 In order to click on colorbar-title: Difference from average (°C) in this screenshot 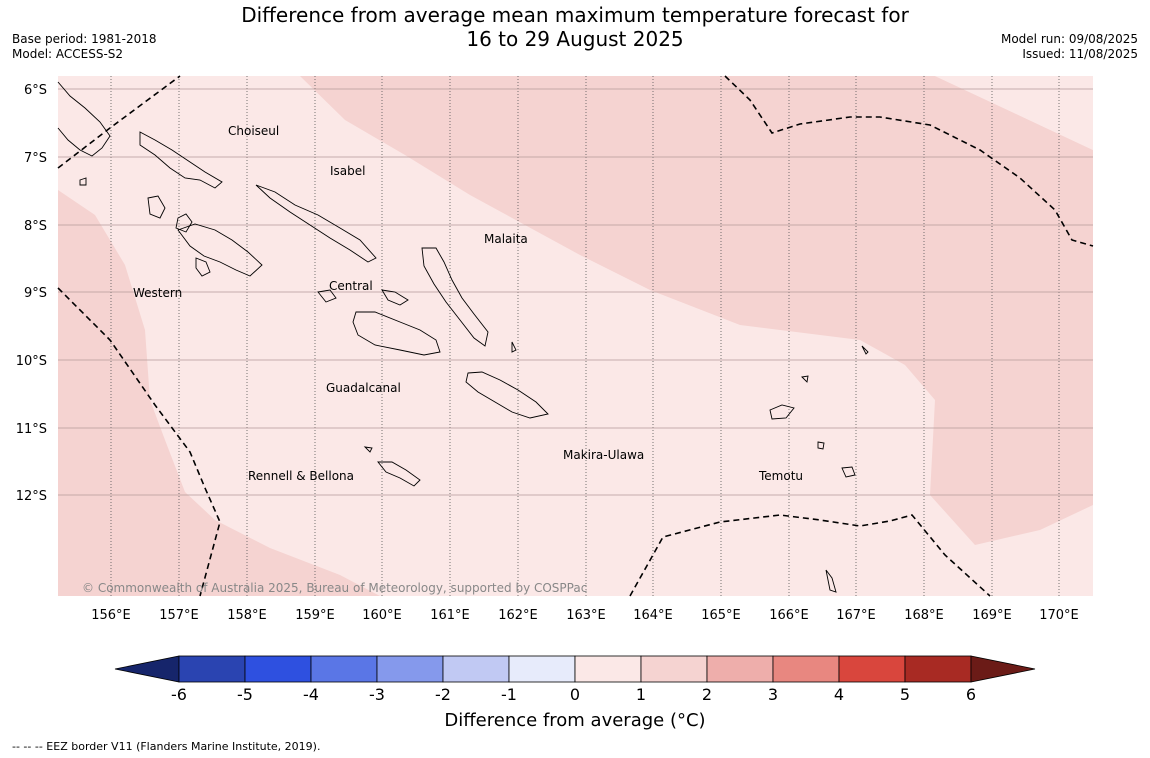, I will do `click(575, 720)`.